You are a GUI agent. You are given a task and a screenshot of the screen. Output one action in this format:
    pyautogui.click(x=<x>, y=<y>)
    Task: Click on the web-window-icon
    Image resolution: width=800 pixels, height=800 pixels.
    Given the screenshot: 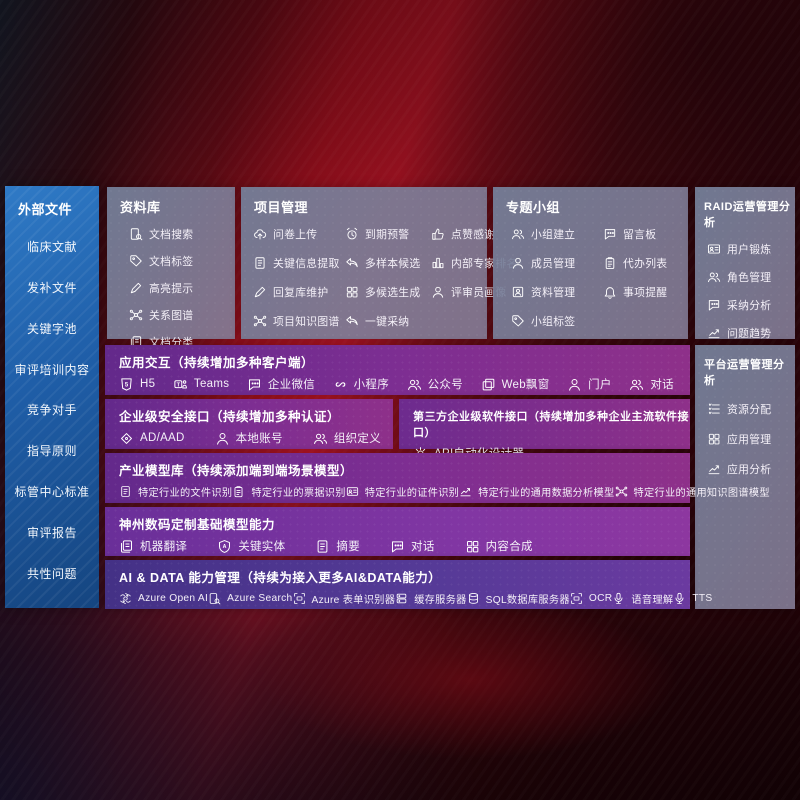 What is the action you would take?
    pyautogui.click(x=488, y=384)
    